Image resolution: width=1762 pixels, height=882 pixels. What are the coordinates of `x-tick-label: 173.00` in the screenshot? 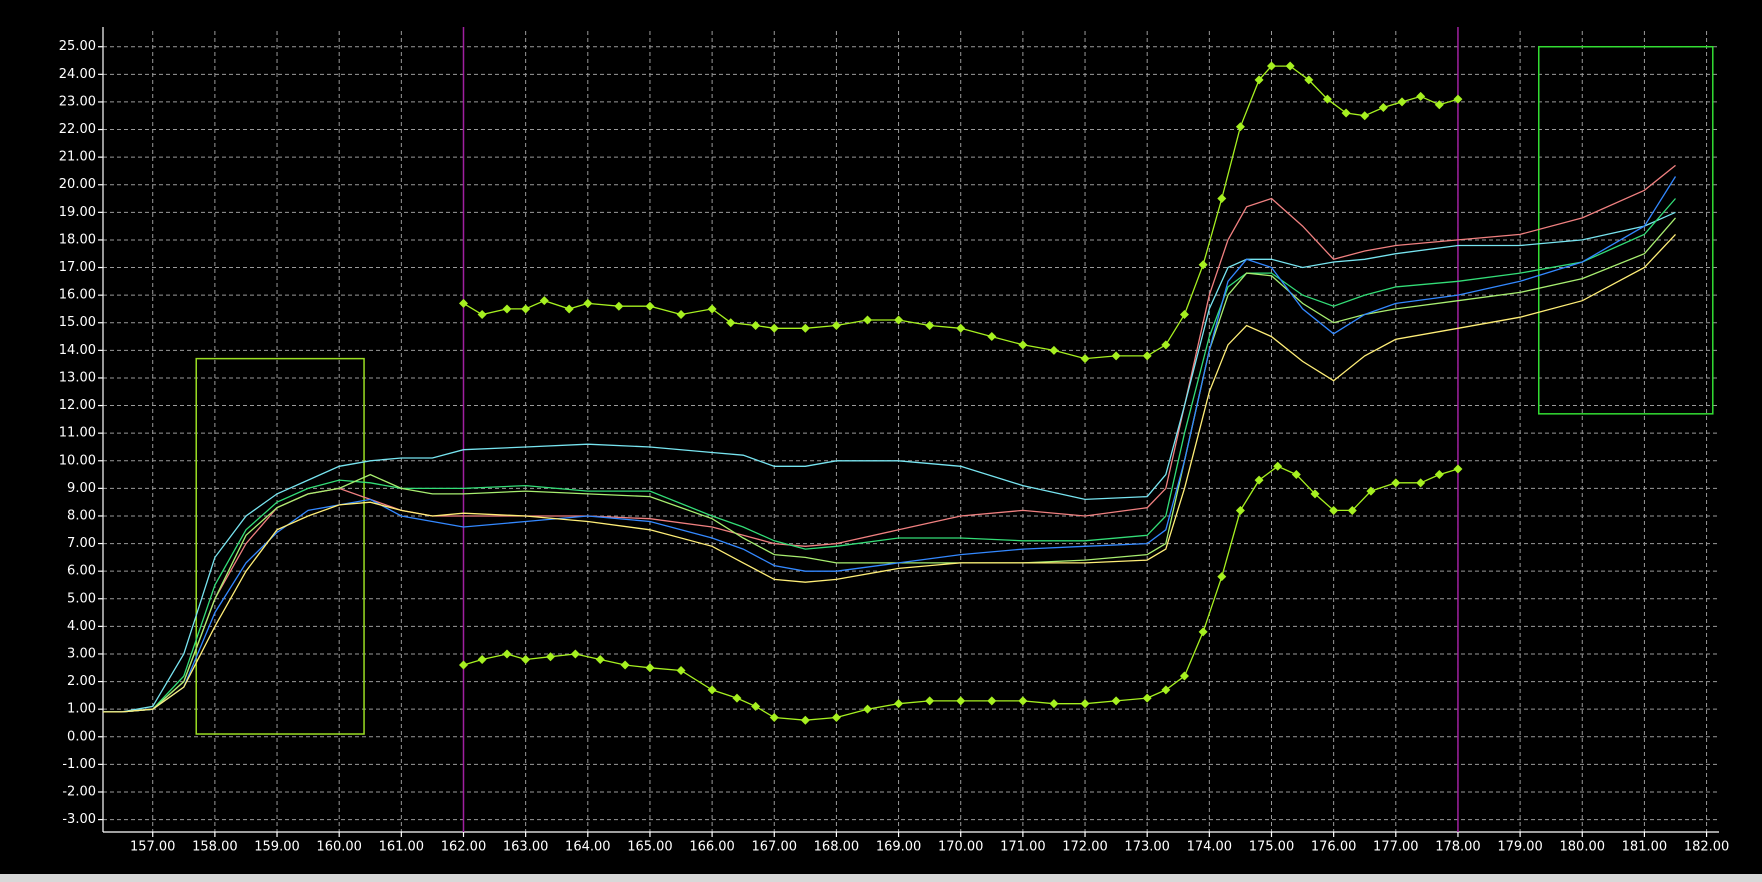 It's located at (1147, 847).